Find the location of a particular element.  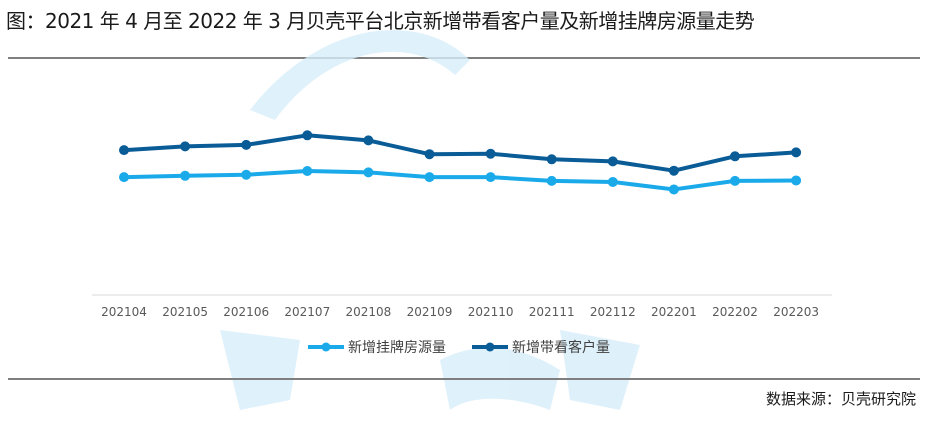

legend-item-2: 新增带看客户量 is located at coordinates (541, 347).